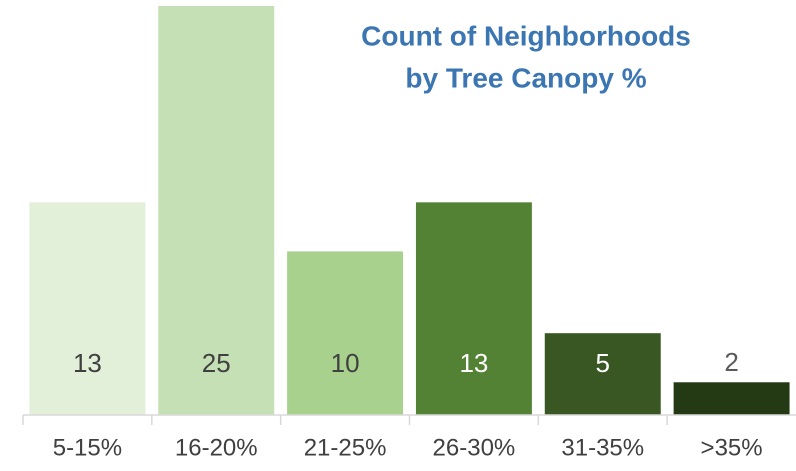 The width and height of the screenshot is (796, 471). I want to click on data-label: 5, so click(603, 363).